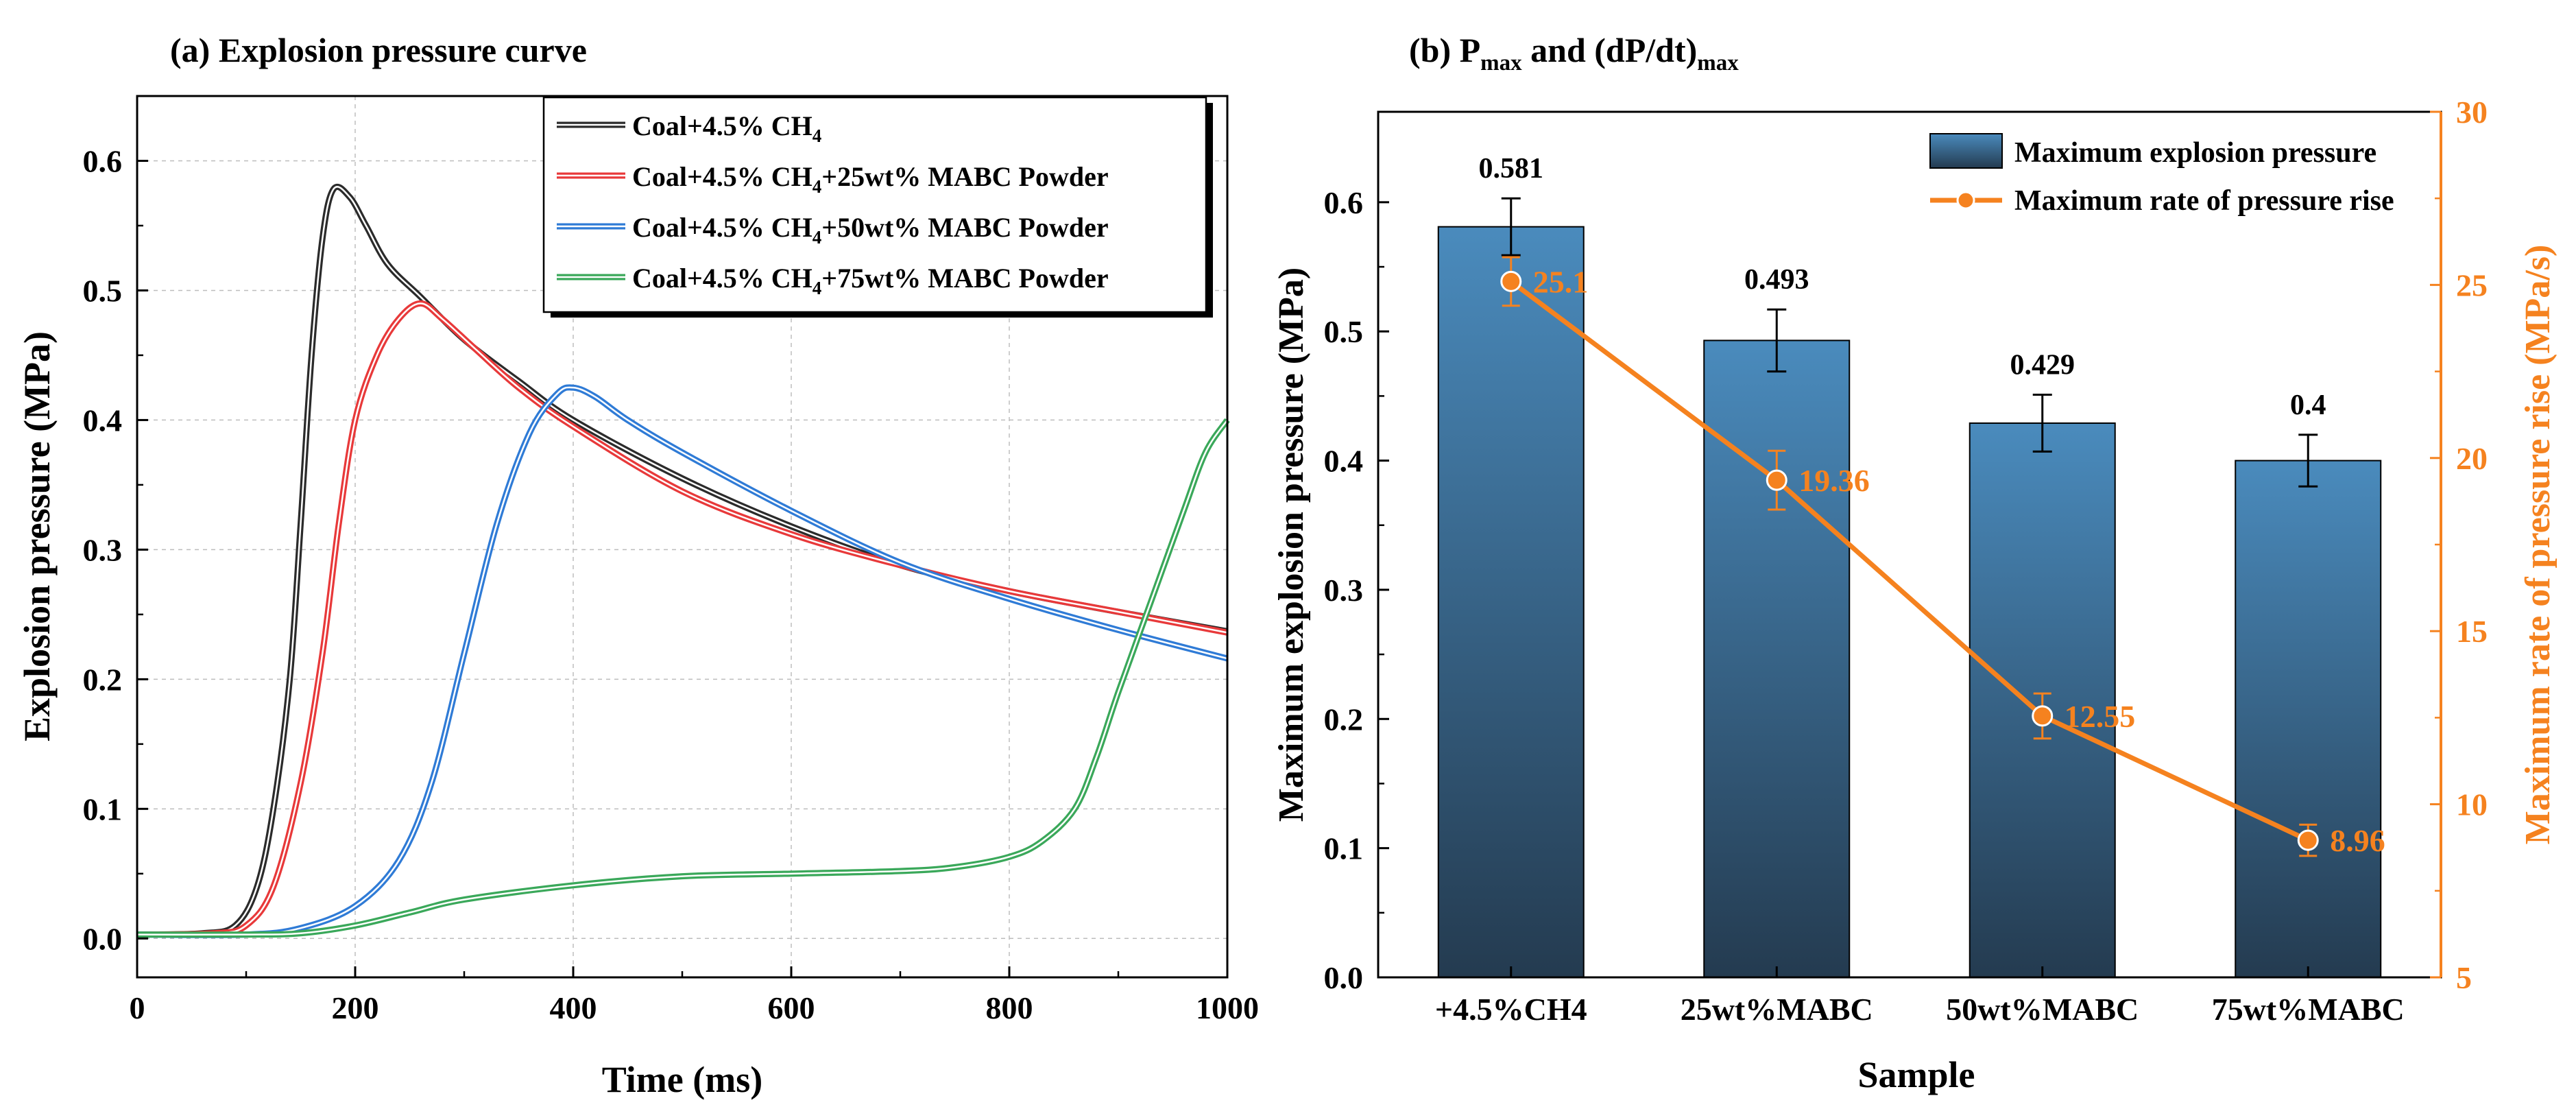 This screenshot has height=1120, width=2576. What do you see at coordinates (103, 290) in the screenshot?
I see `y-tick-label: 0.5` at bounding box center [103, 290].